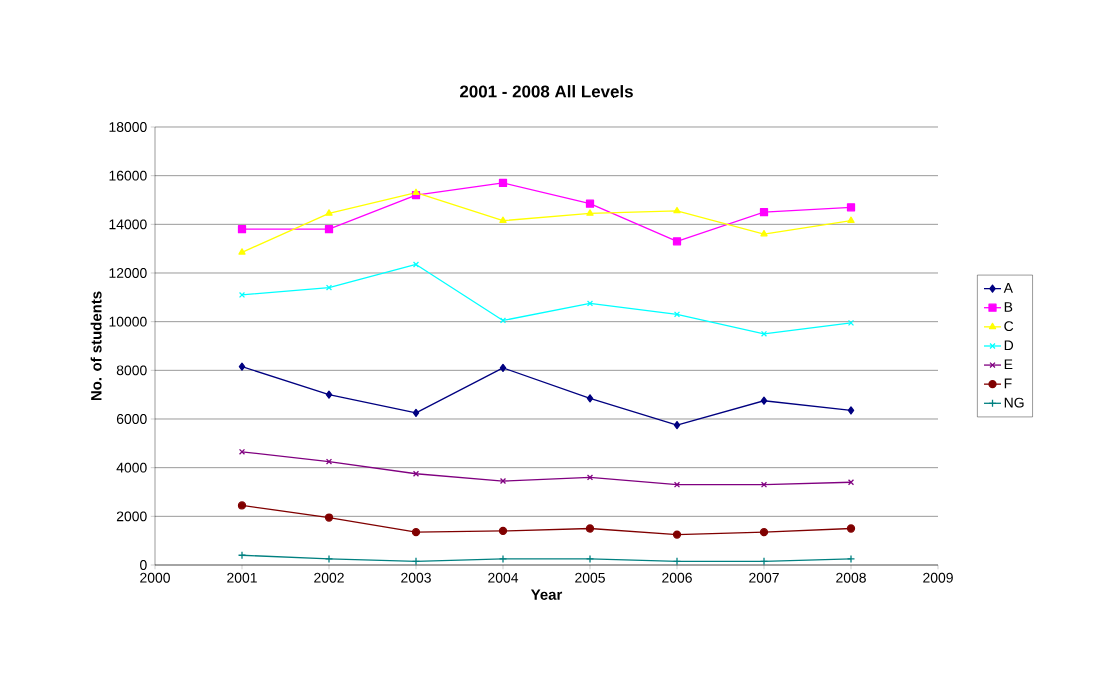 This screenshot has height=674, width=1093. What do you see at coordinates (128, 127) in the screenshot?
I see `y-tick-label: 18000` at bounding box center [128, 127].